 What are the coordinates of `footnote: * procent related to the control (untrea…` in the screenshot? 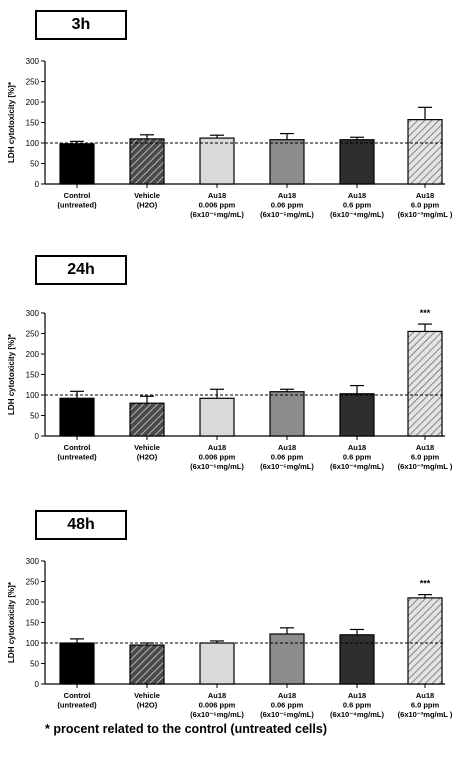 It's located at (186, 729).